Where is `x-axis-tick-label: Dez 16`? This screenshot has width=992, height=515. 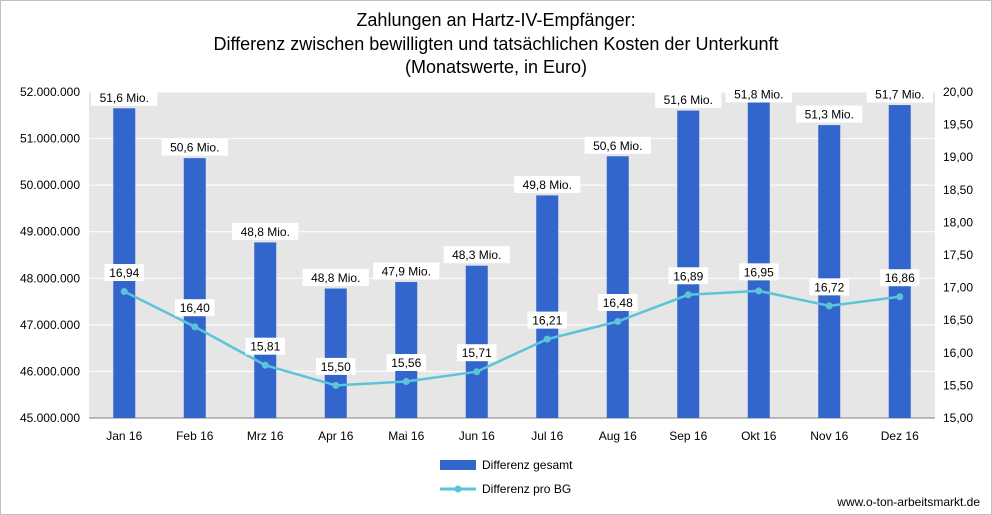 x-axis-tick-label: Dez 16 is located at coordinates (900, 436).